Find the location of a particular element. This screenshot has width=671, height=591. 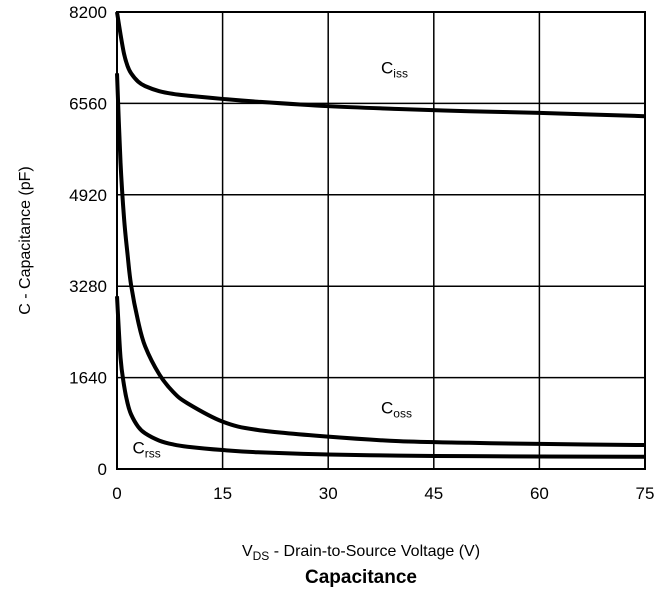

x-tick-label: 30 is located at coordinates (328, 493).